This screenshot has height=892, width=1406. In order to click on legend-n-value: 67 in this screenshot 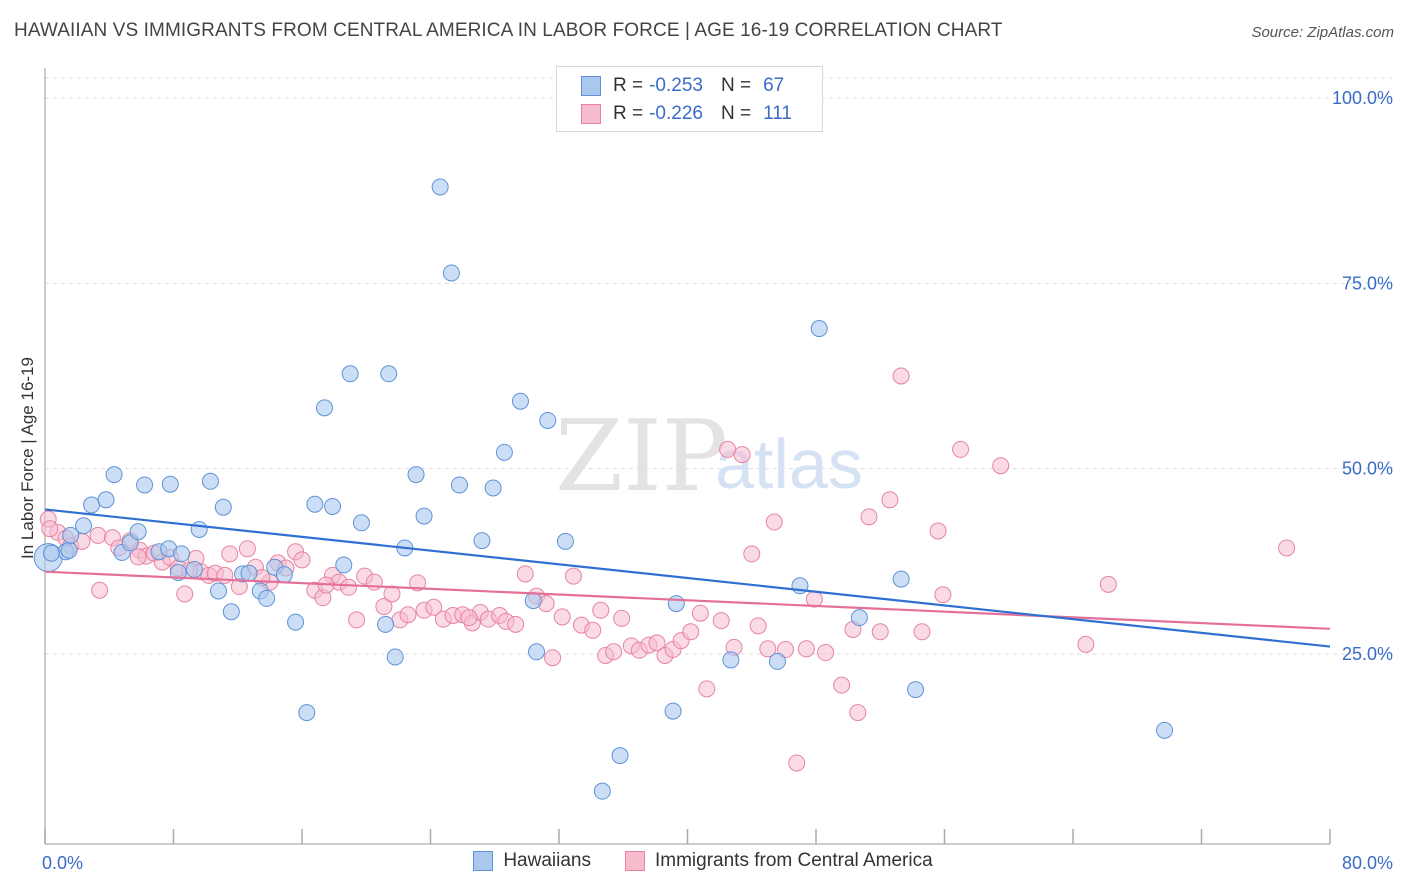, I will do `click(774, 85)`.